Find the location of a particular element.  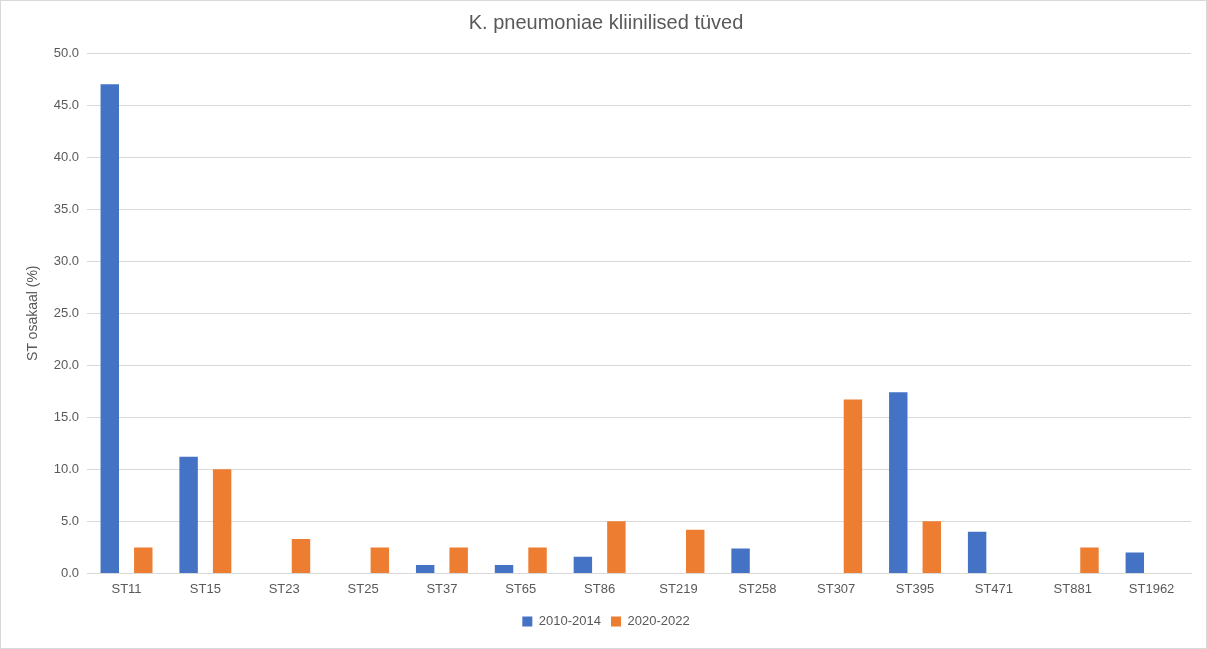

legend-label: 2010-2014 is located at coordinates (569, 621).